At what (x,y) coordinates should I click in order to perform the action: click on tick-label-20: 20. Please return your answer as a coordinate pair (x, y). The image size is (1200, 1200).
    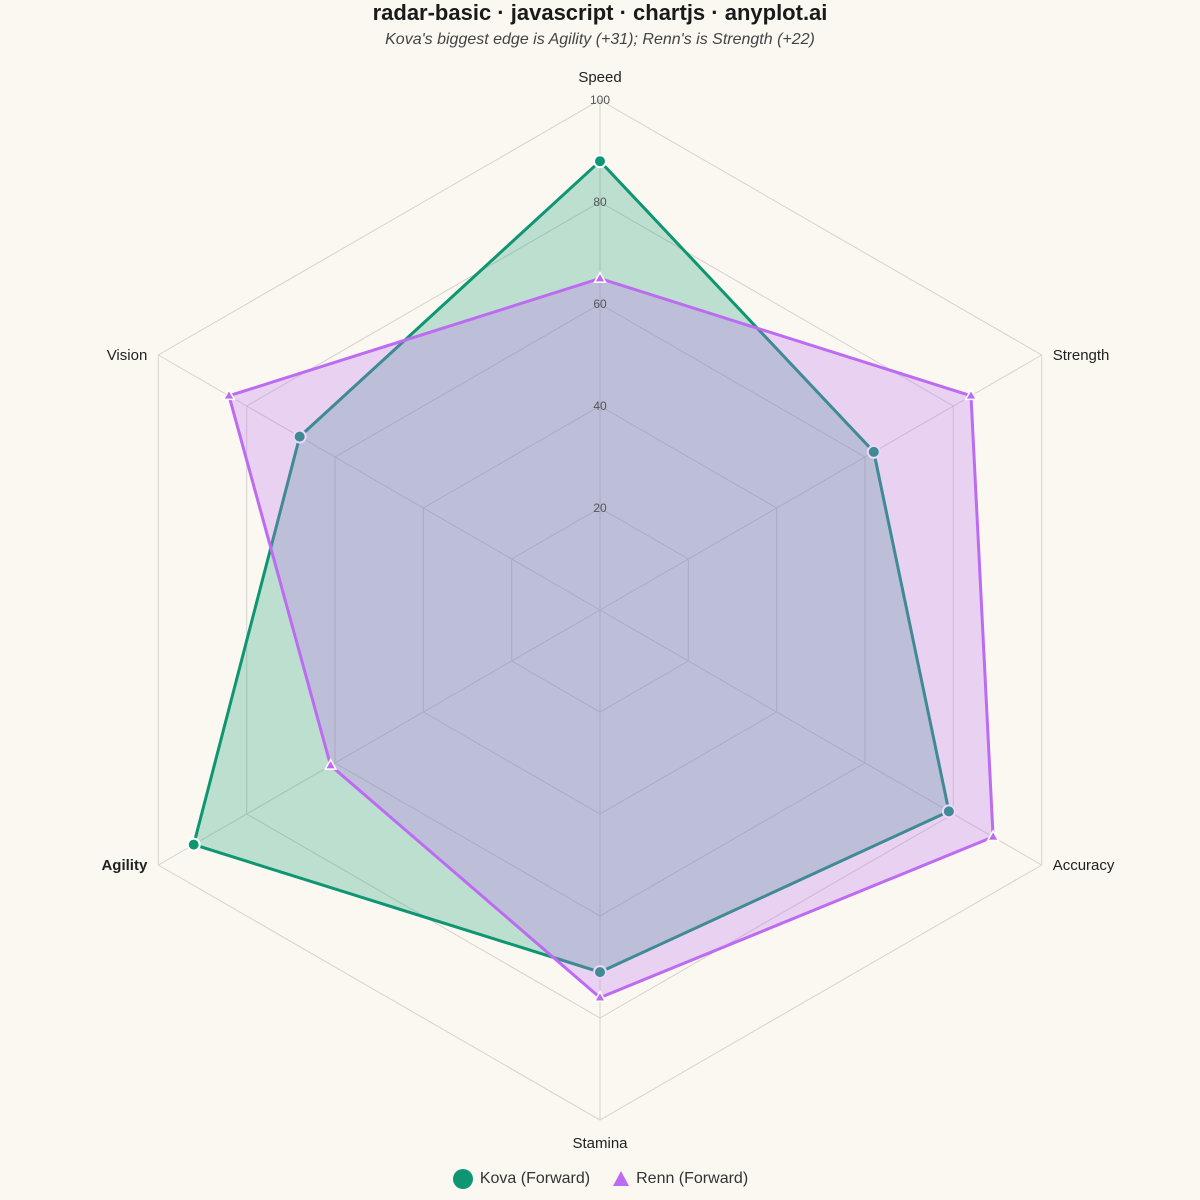
    Looking at the image, I should click on (600, 508).